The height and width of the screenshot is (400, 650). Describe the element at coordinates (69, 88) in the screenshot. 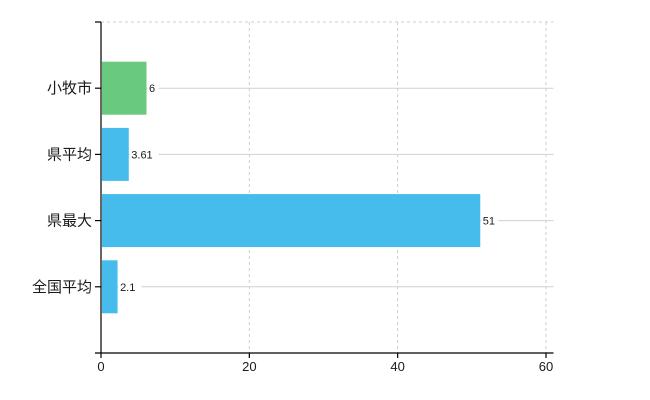

I see `y-axis-category-label: 小牧市` at that location.